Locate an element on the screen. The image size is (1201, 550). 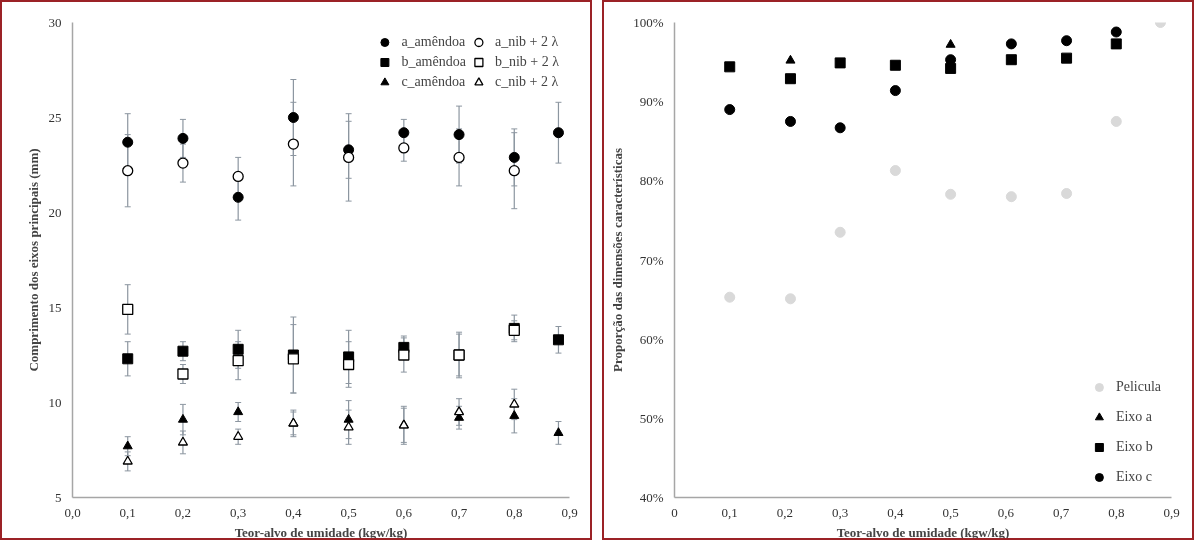
y-tick-label: 25 is located at coordinates (55, 117).